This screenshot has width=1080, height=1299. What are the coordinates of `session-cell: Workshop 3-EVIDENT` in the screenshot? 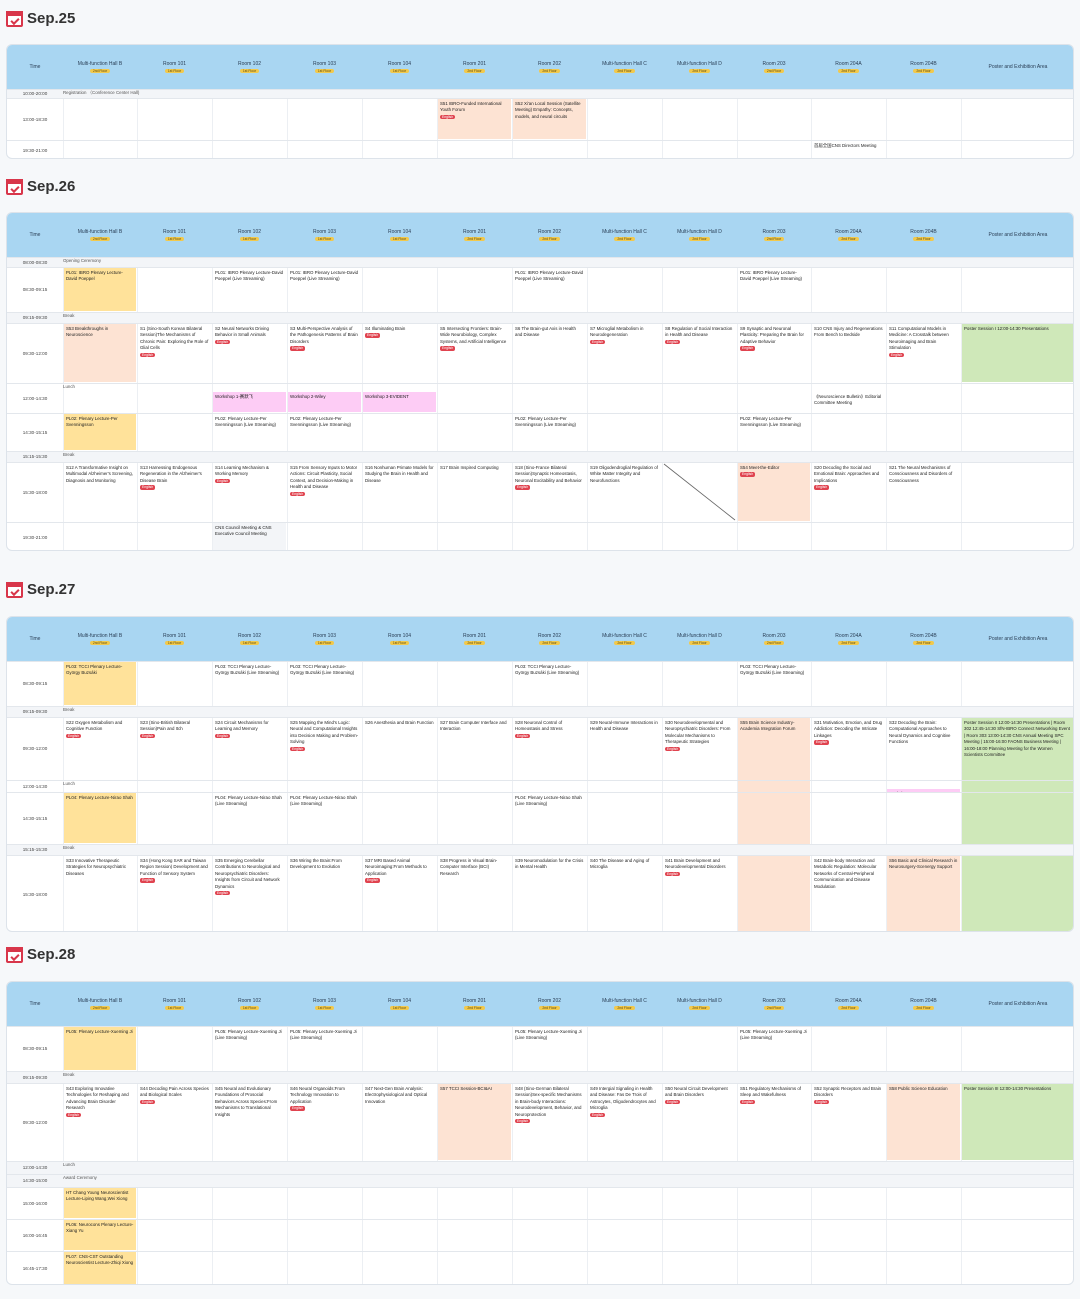 It's located at (399, 402).